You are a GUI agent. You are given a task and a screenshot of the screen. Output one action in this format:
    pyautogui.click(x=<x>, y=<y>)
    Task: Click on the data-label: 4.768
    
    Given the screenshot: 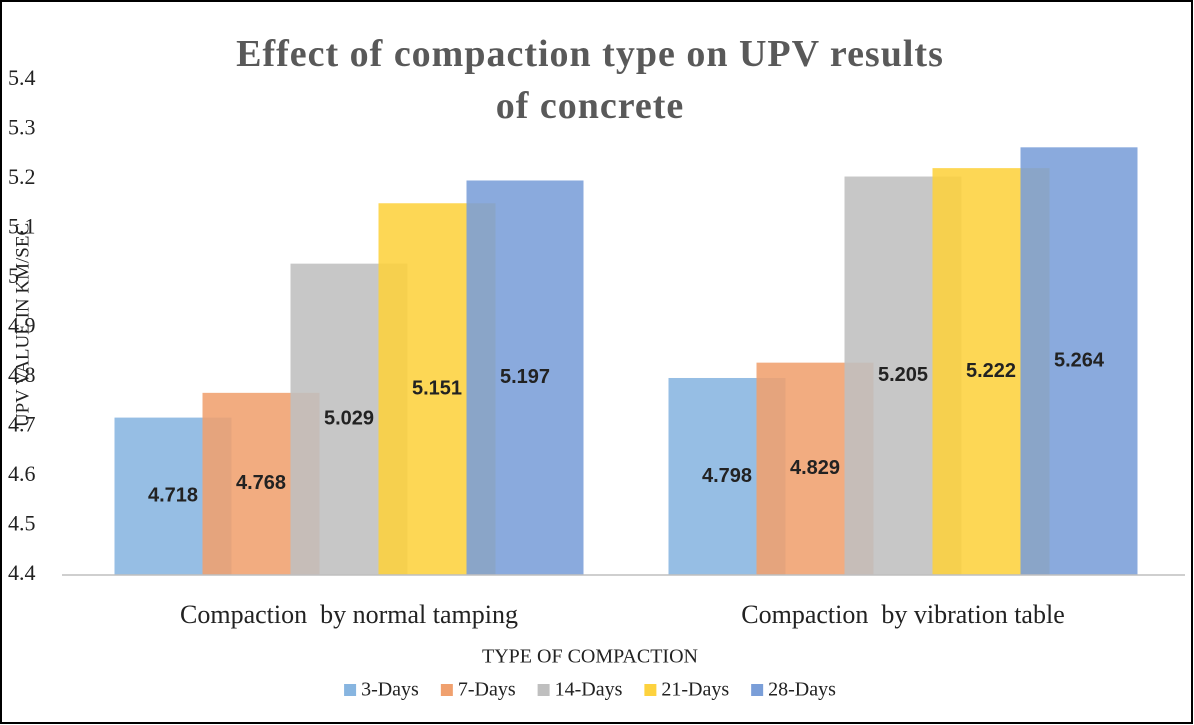 What is the action you would take?
    pyautogui.click(x=261, y=483)
    